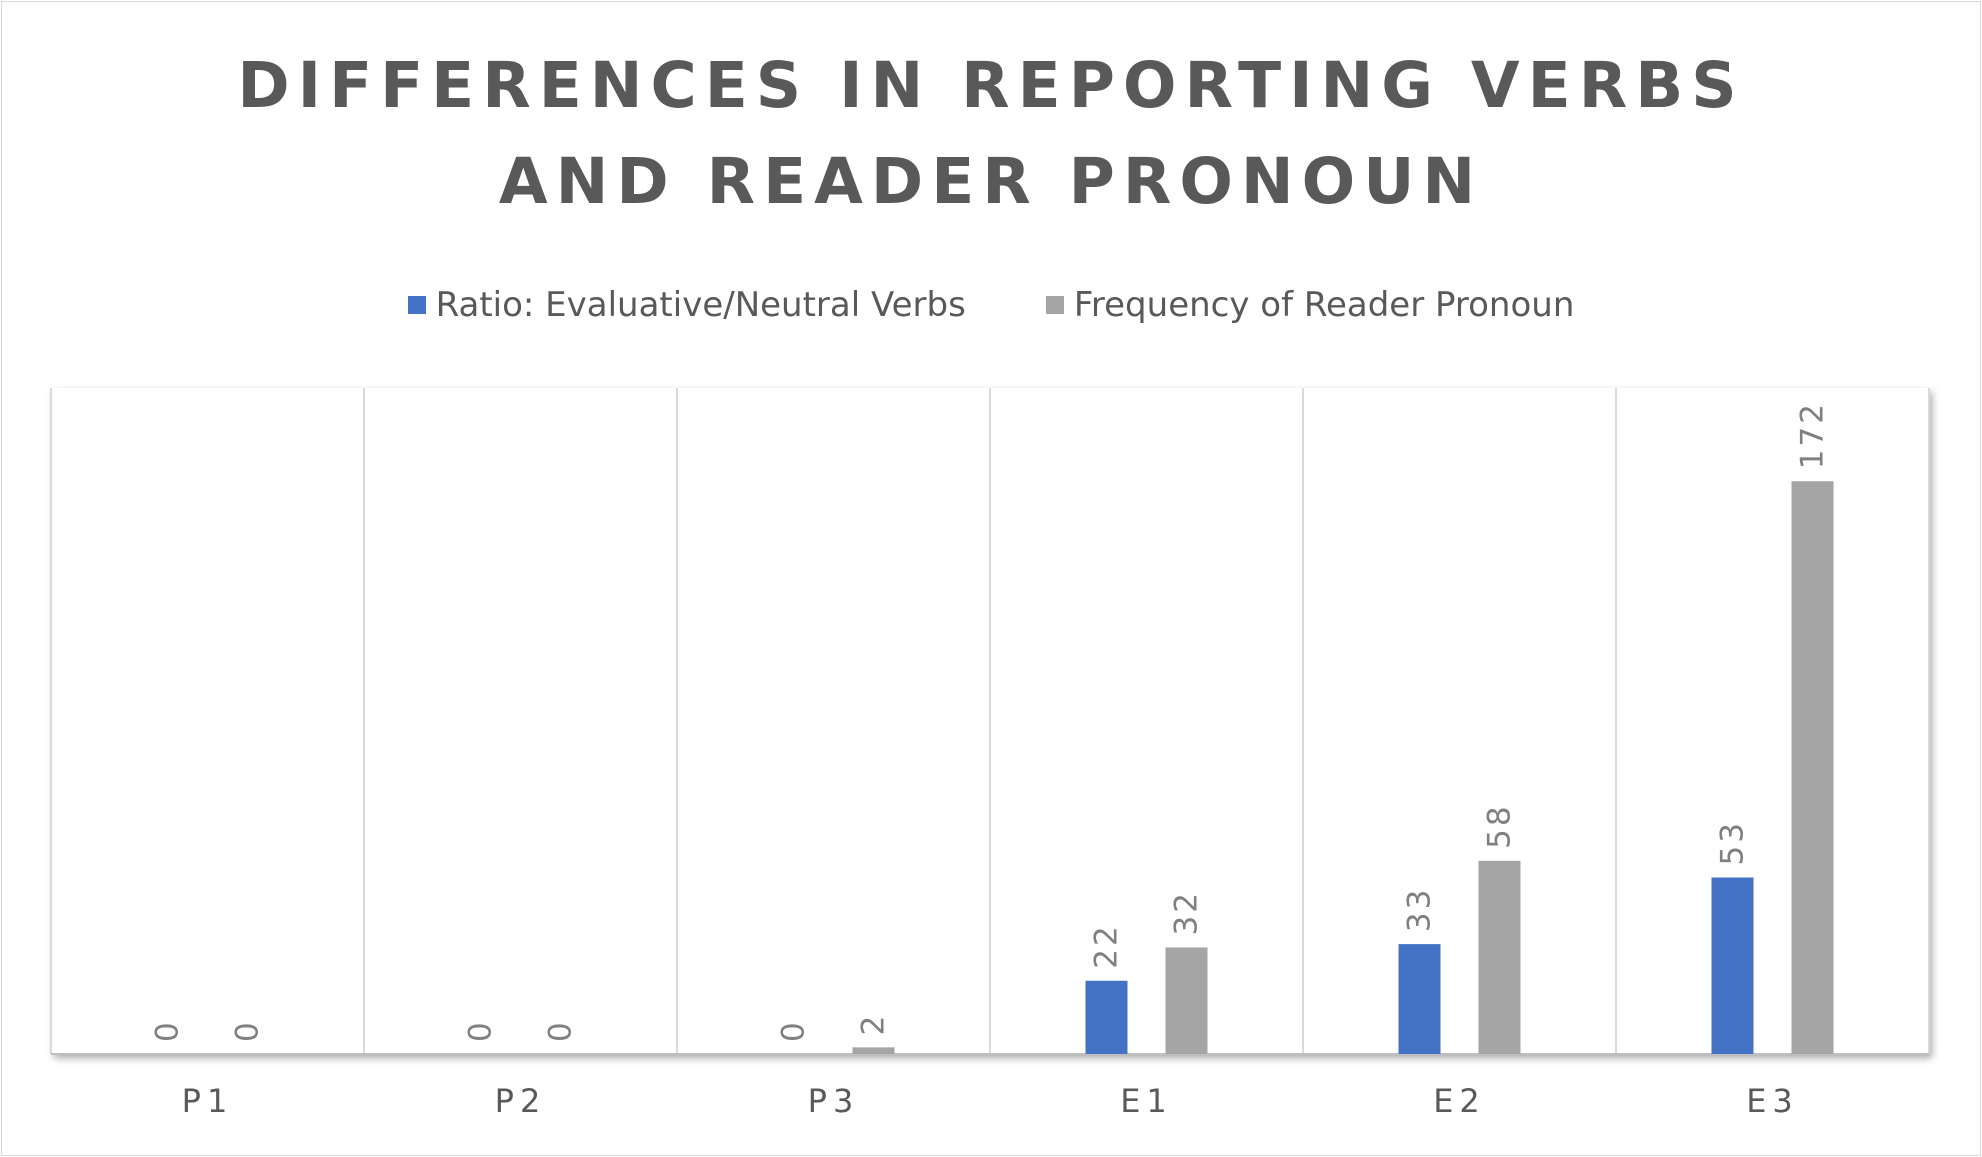  Describe the element at coordinates (990, 1101) in the screenshot. I see `category-labels-group: P1 P2 P3 E1 E2 E3` at that location.